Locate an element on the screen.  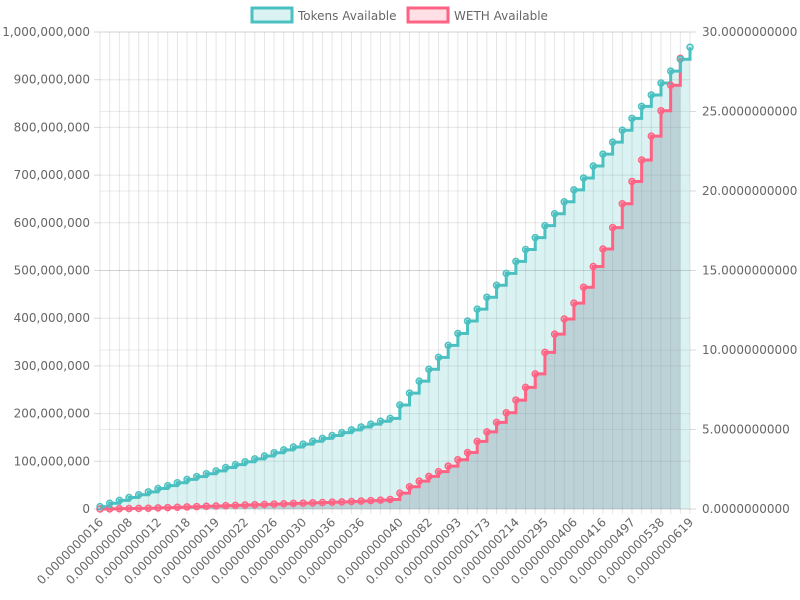
chart-legend: Tokens Available WETH Available is located at coordinates (399, 15).